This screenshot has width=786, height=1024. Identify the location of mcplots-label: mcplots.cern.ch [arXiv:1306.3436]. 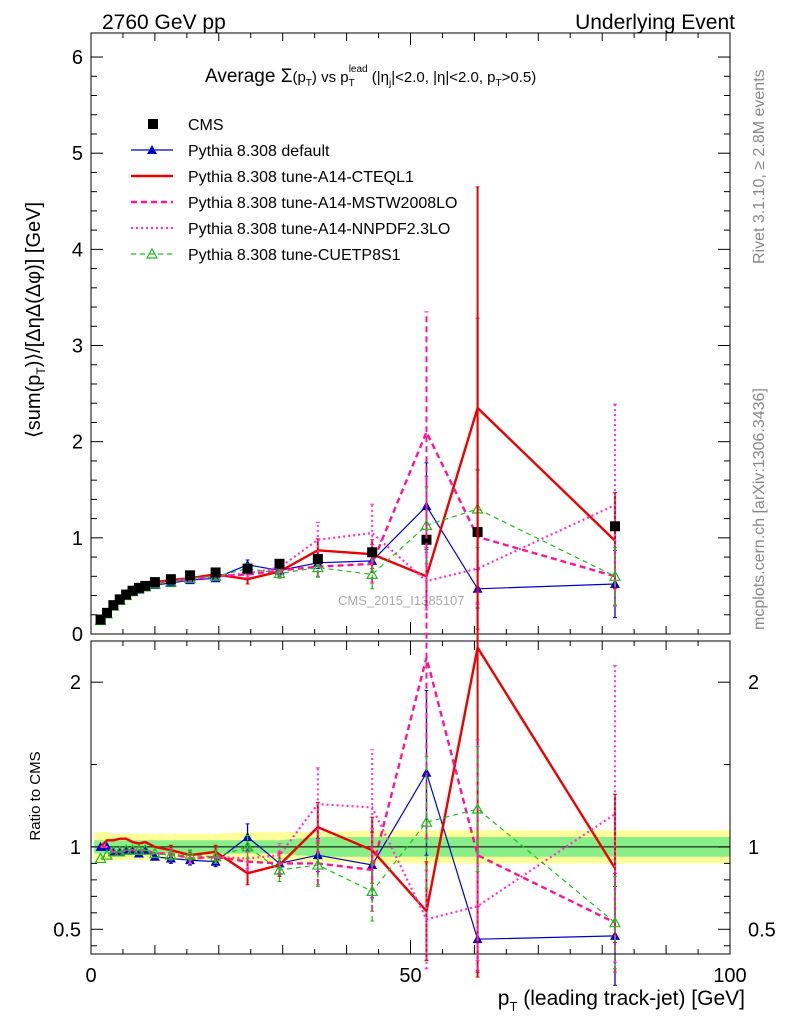
(759, 509).